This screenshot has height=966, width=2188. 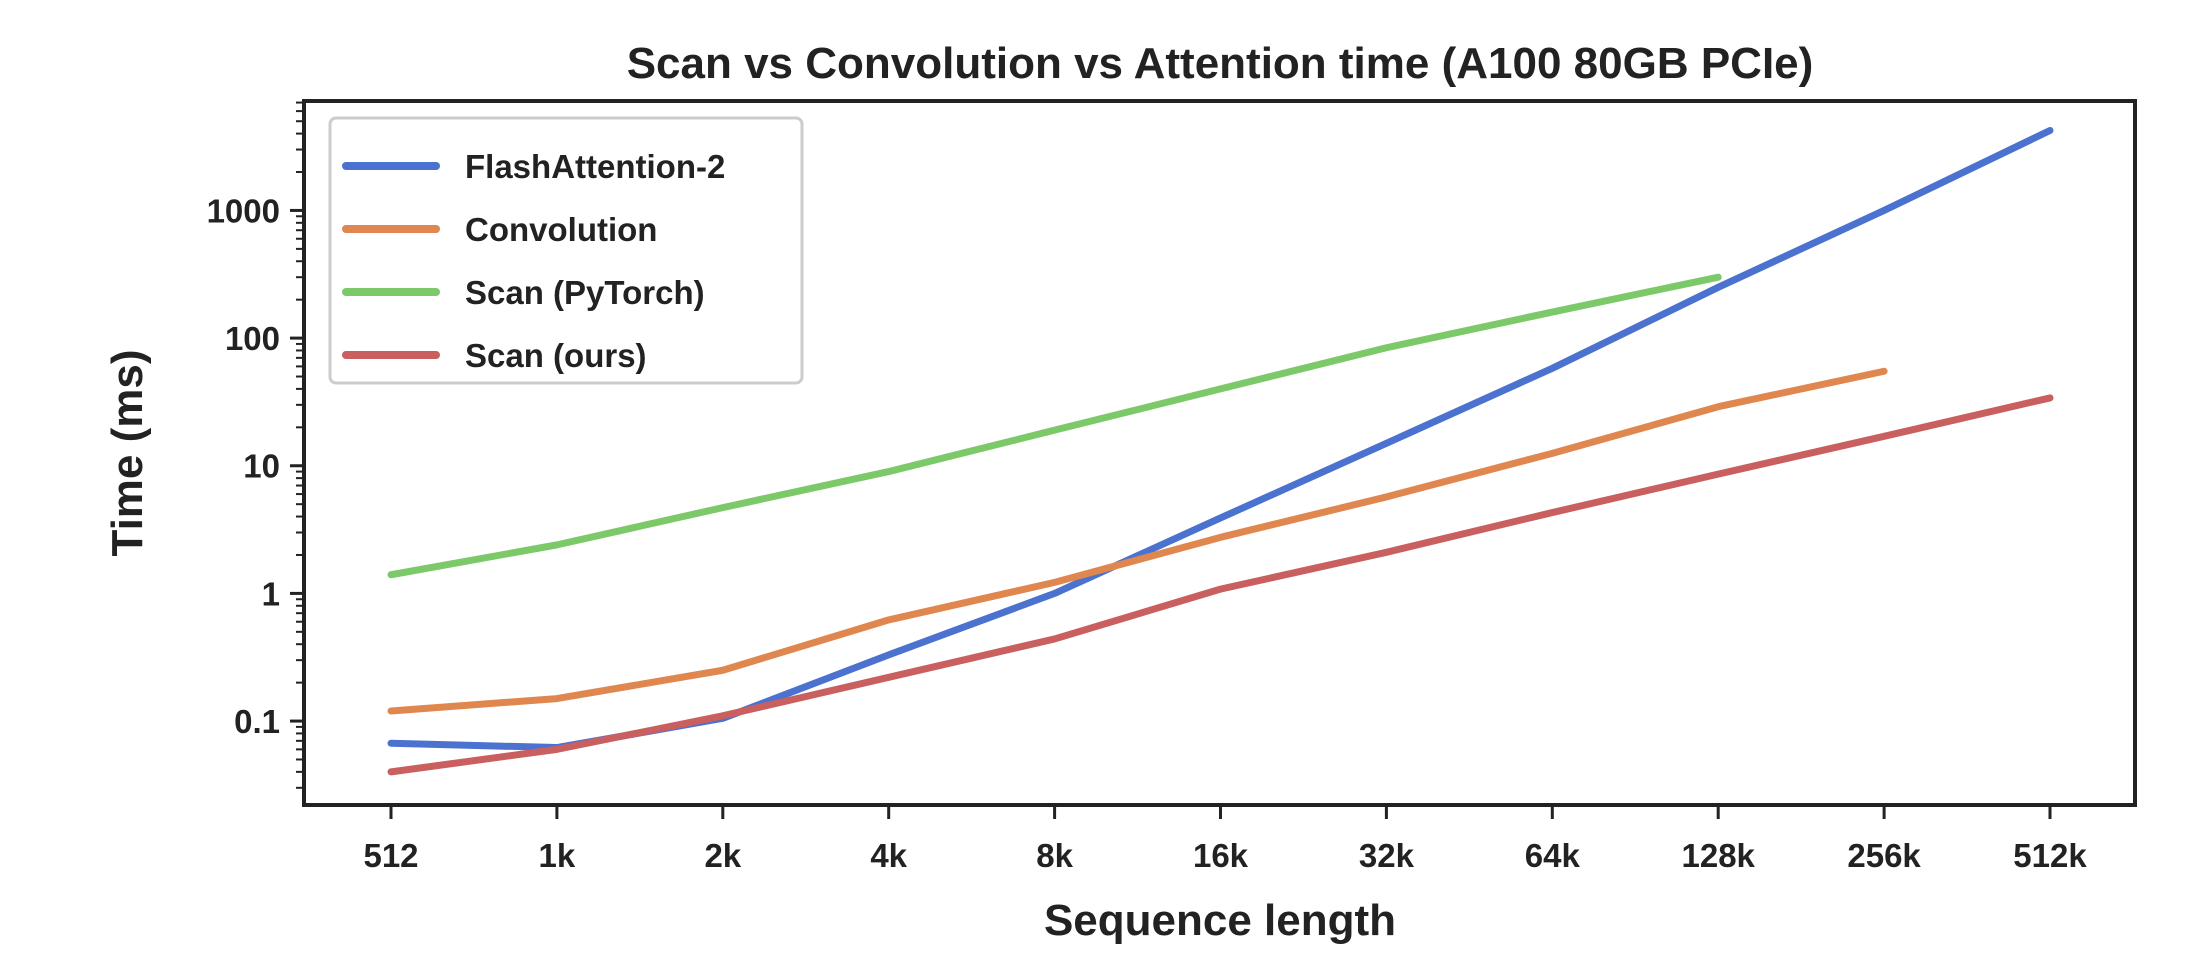 I want to click on y-tick-label: 1, so click(x=271, y=593).